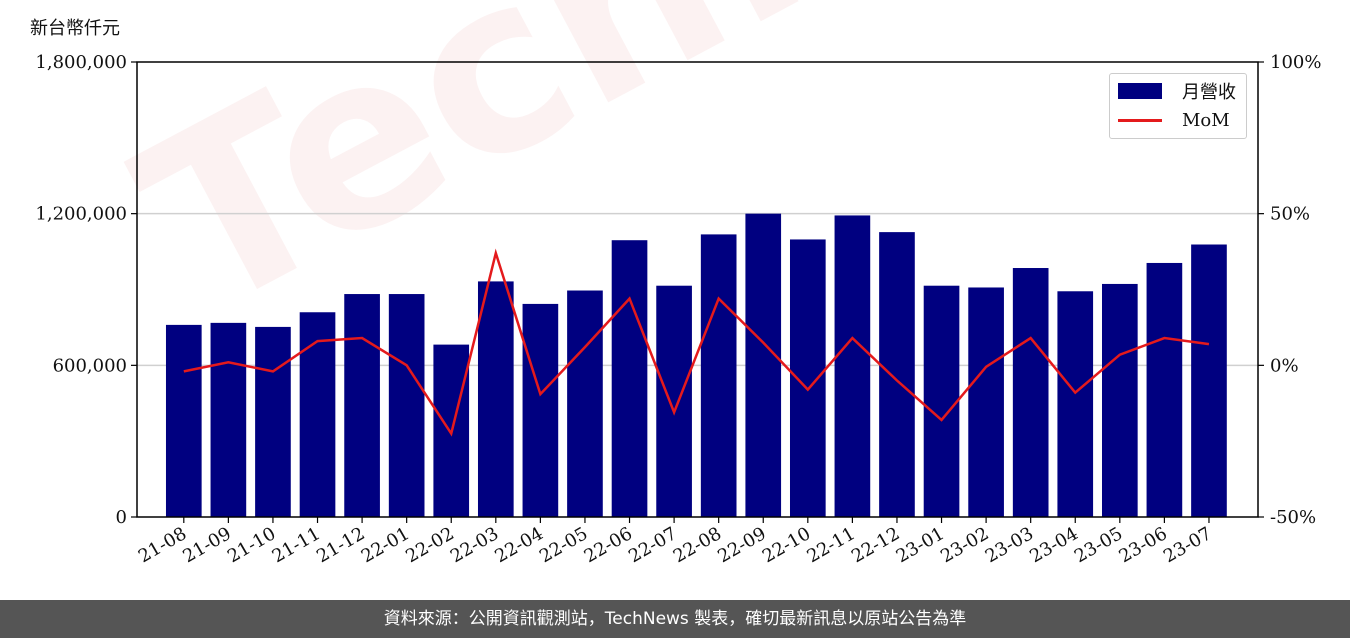 The image size is (1350, 638). Describe the element at coordinates (474, 545) in the screenshot. I see `x-tick-label: 22-03` at that location.